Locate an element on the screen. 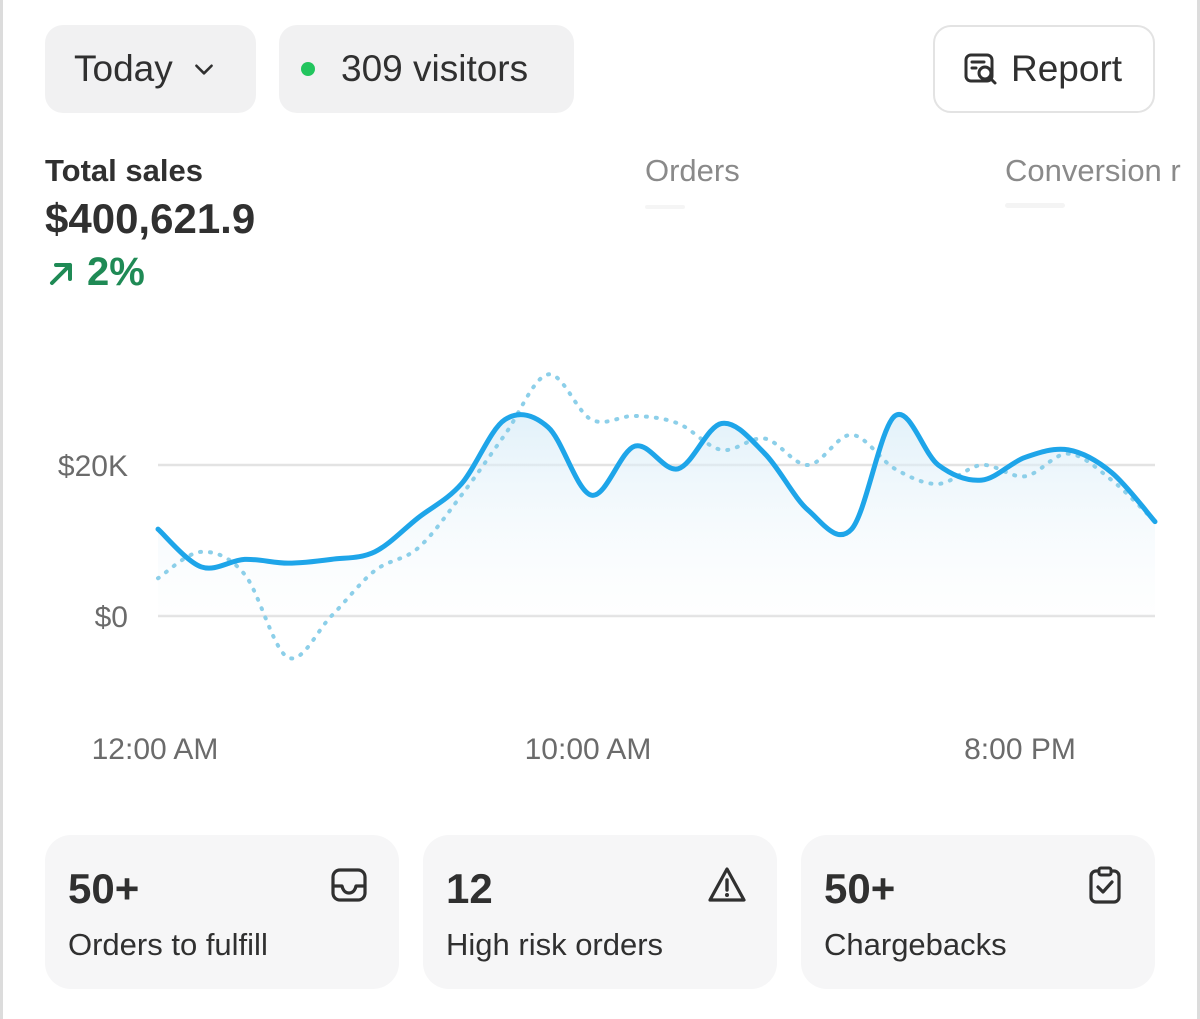 The height and width of the screenshot is (1019, 1200). report-label: Report is located at coordinates (1067, 68).